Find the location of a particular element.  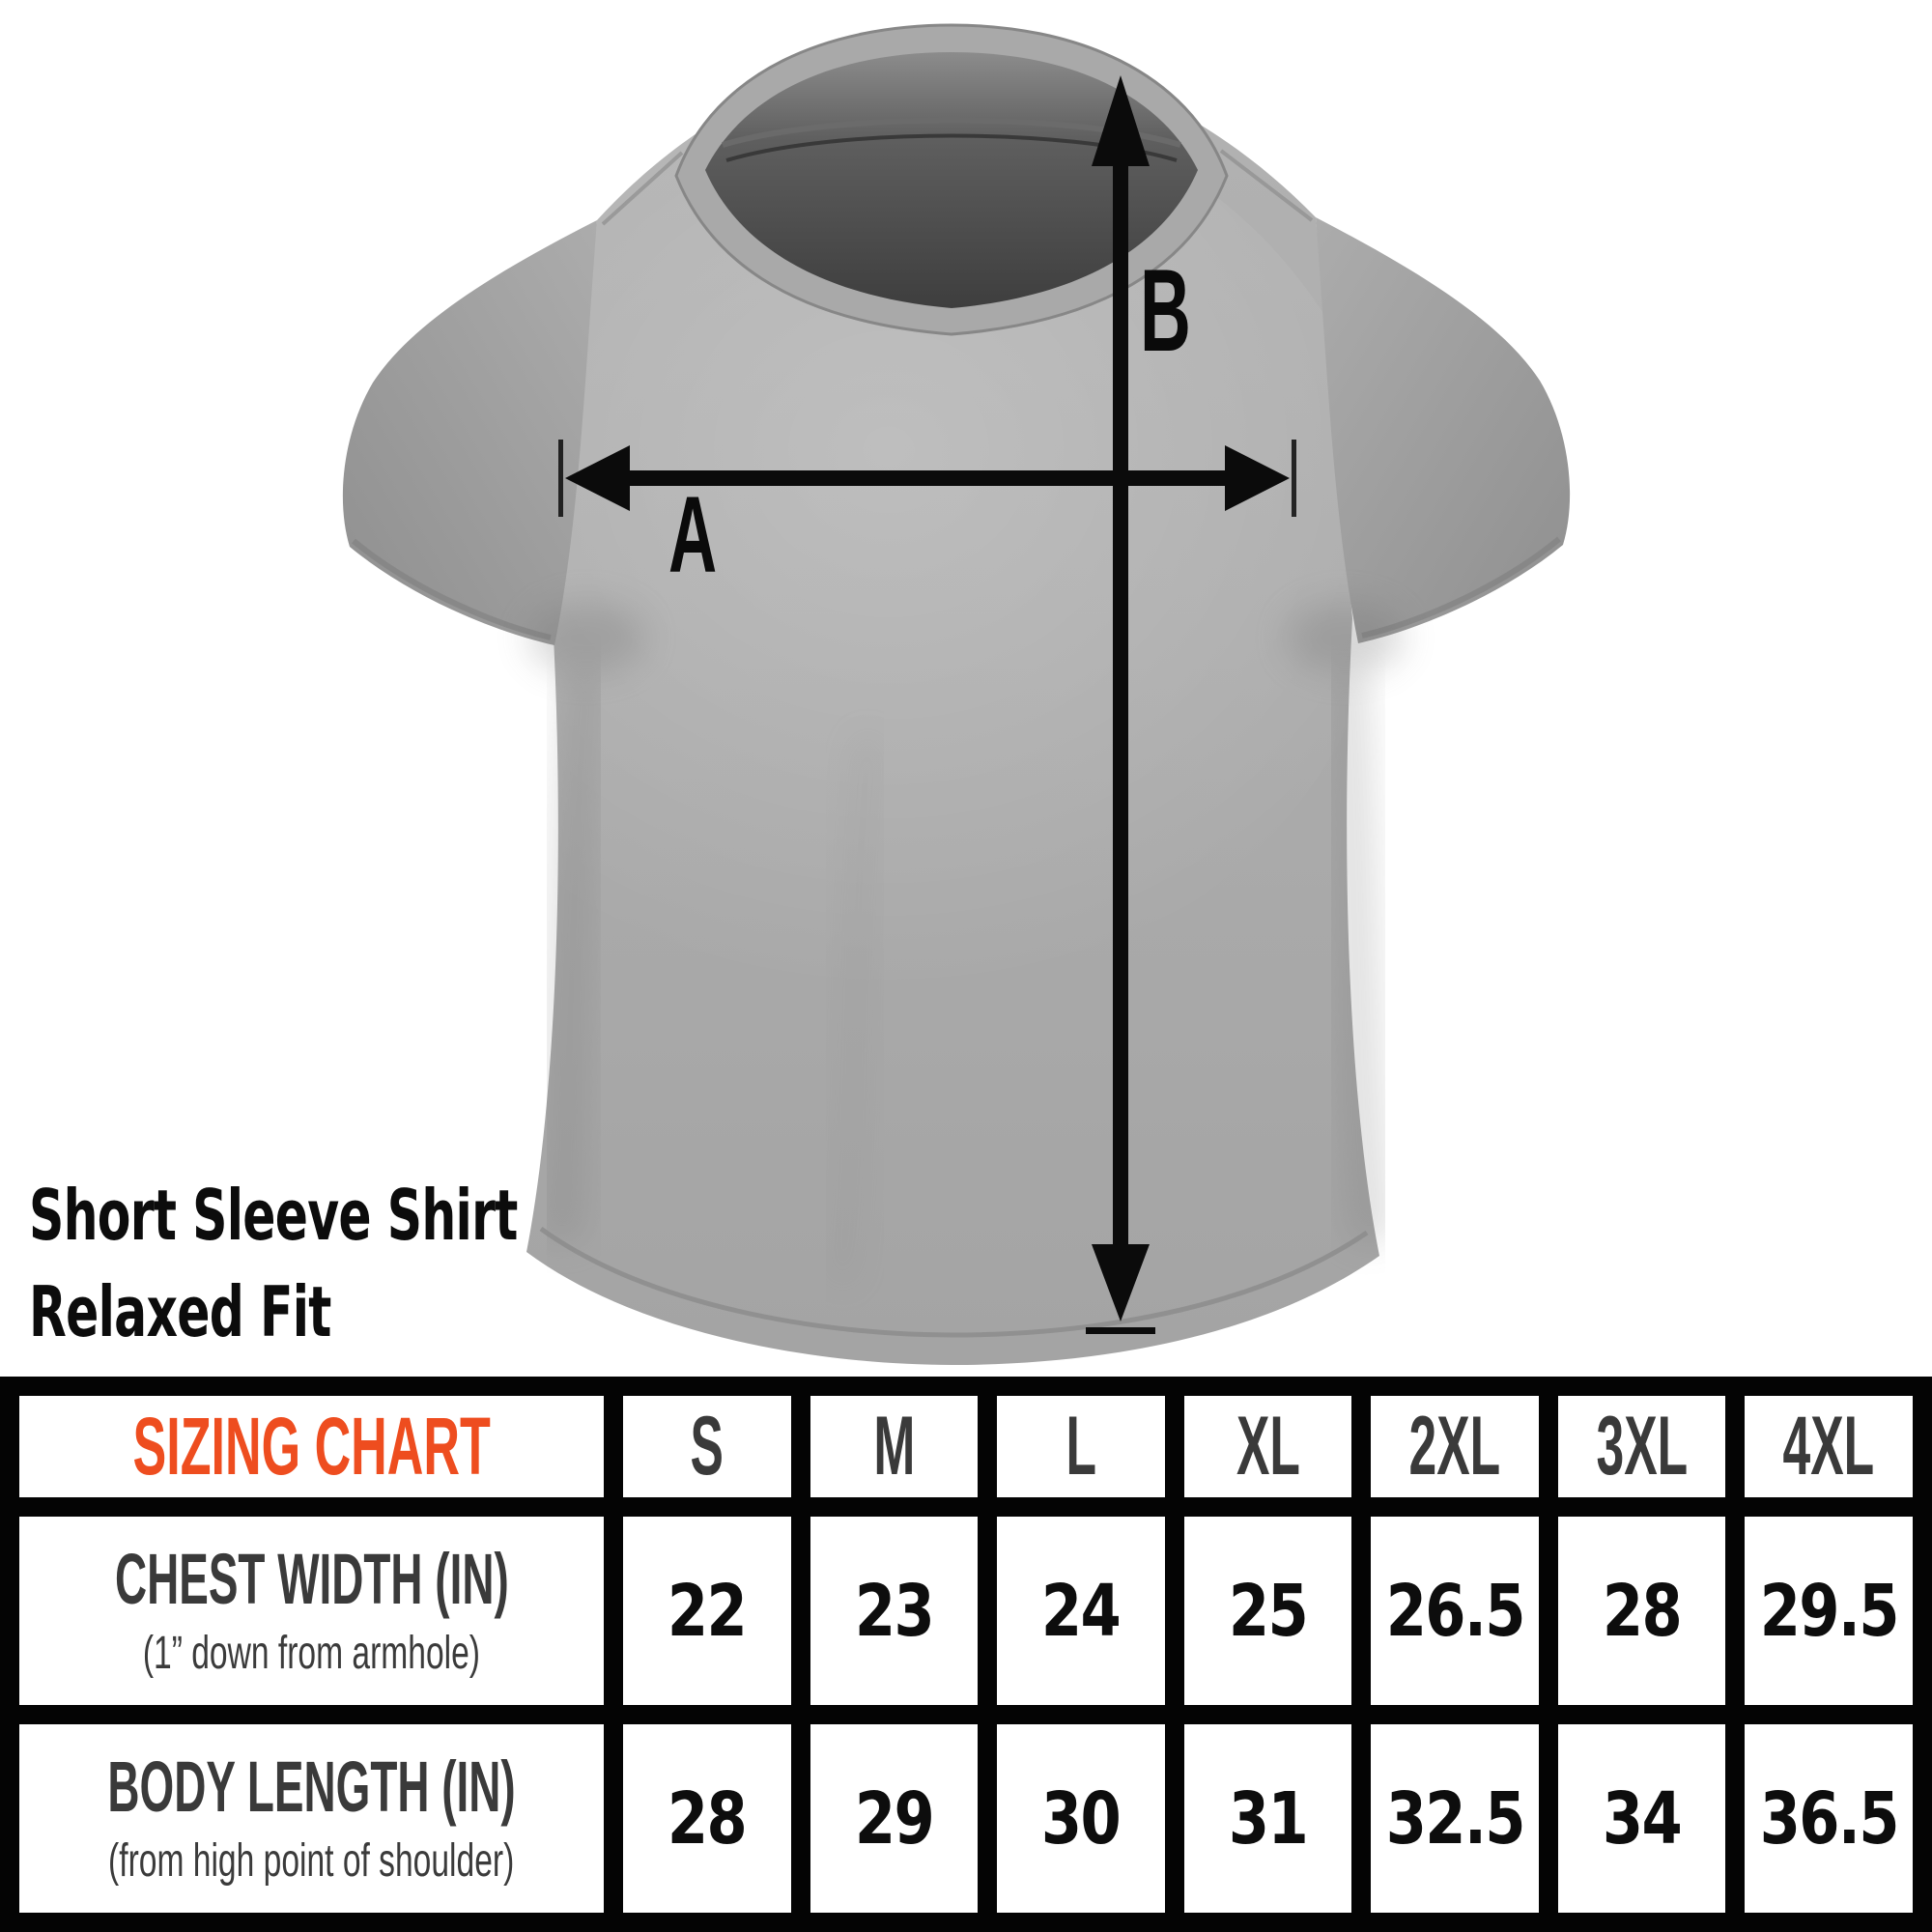

measure-label-a: A is located at coordinates (693, 534).